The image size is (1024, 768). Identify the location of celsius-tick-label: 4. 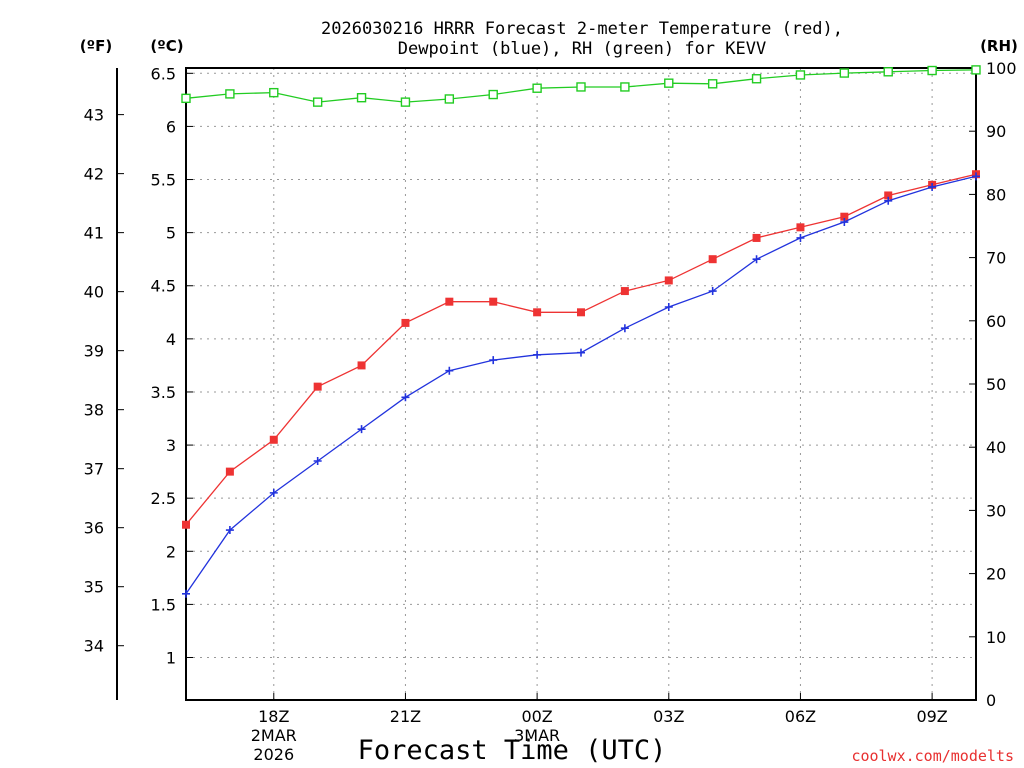
(171, 339).